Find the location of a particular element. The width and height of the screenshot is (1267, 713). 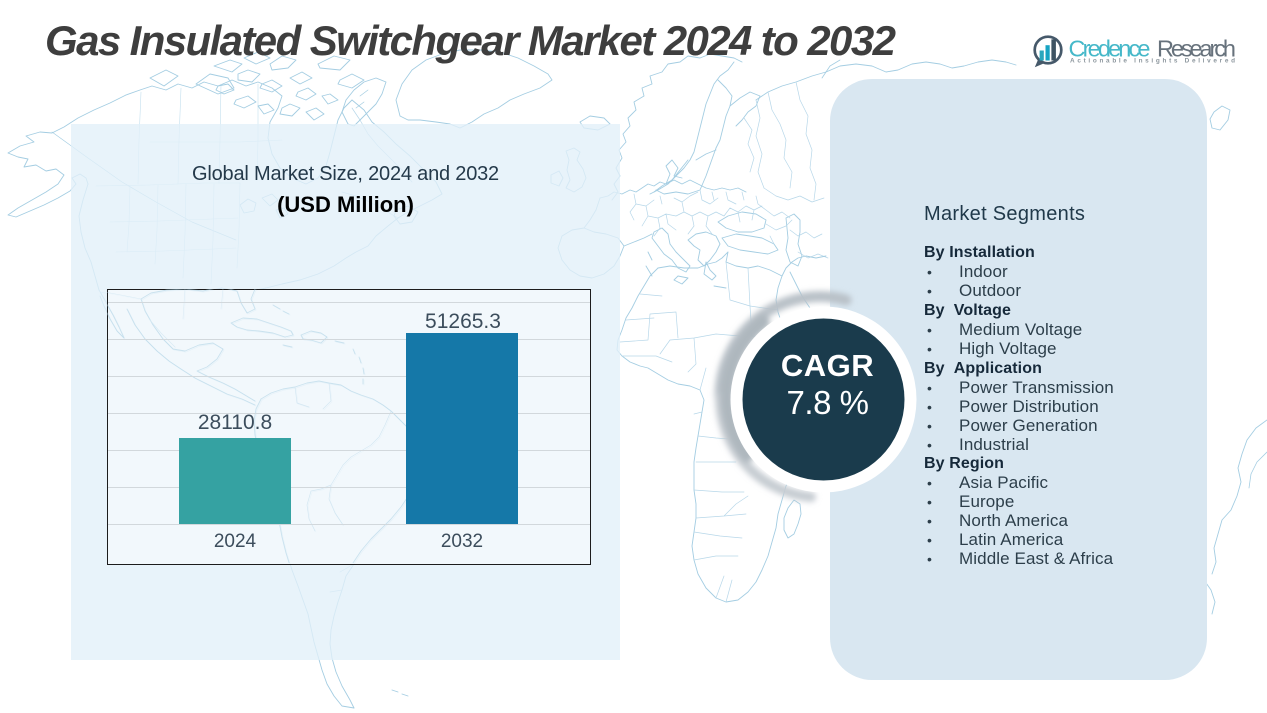

svg-text: Credence is located at coordinates (1110, 48).